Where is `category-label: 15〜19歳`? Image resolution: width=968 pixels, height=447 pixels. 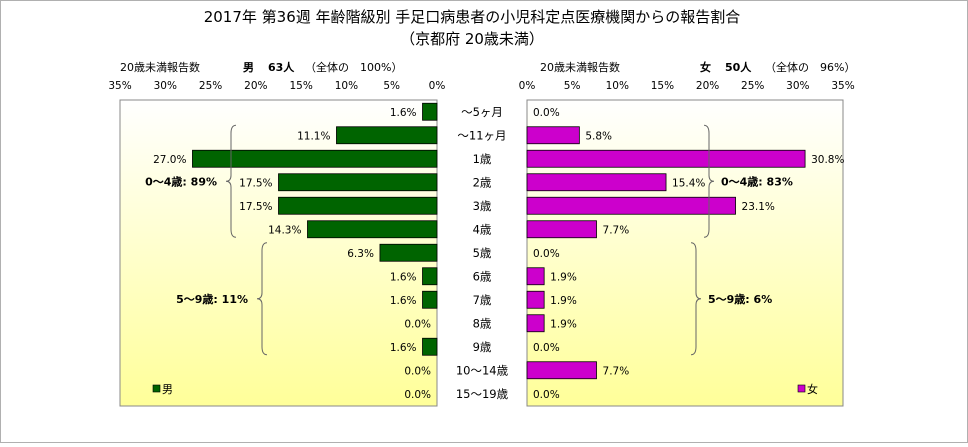 category-label: 15〜19歳 is located at coordinates (482, 394).